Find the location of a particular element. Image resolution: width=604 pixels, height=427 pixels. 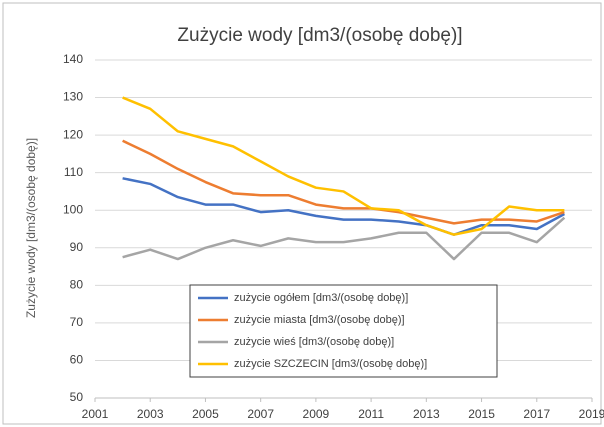

x-tick-label: 2007 is located at coordinates (260, 414).